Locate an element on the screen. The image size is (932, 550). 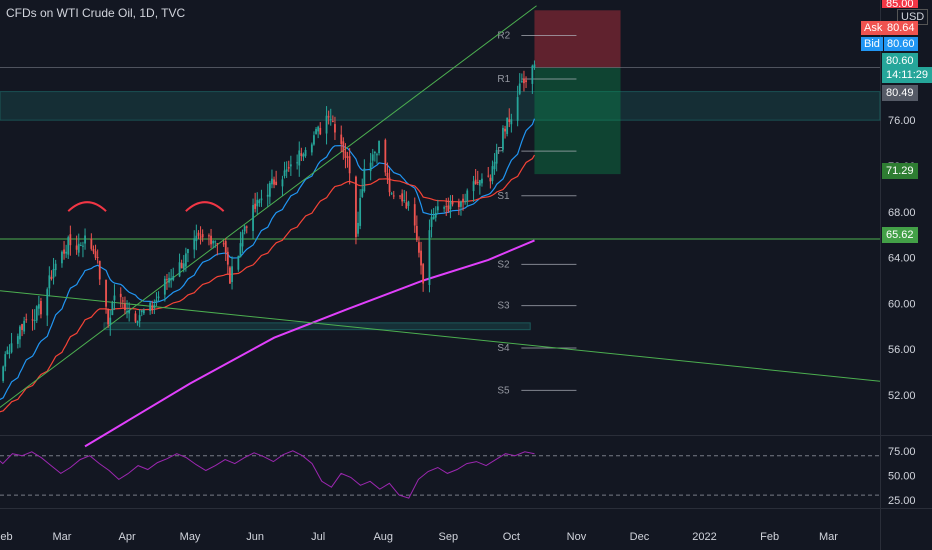
resistance-zone is located at coordinates (440, 106).